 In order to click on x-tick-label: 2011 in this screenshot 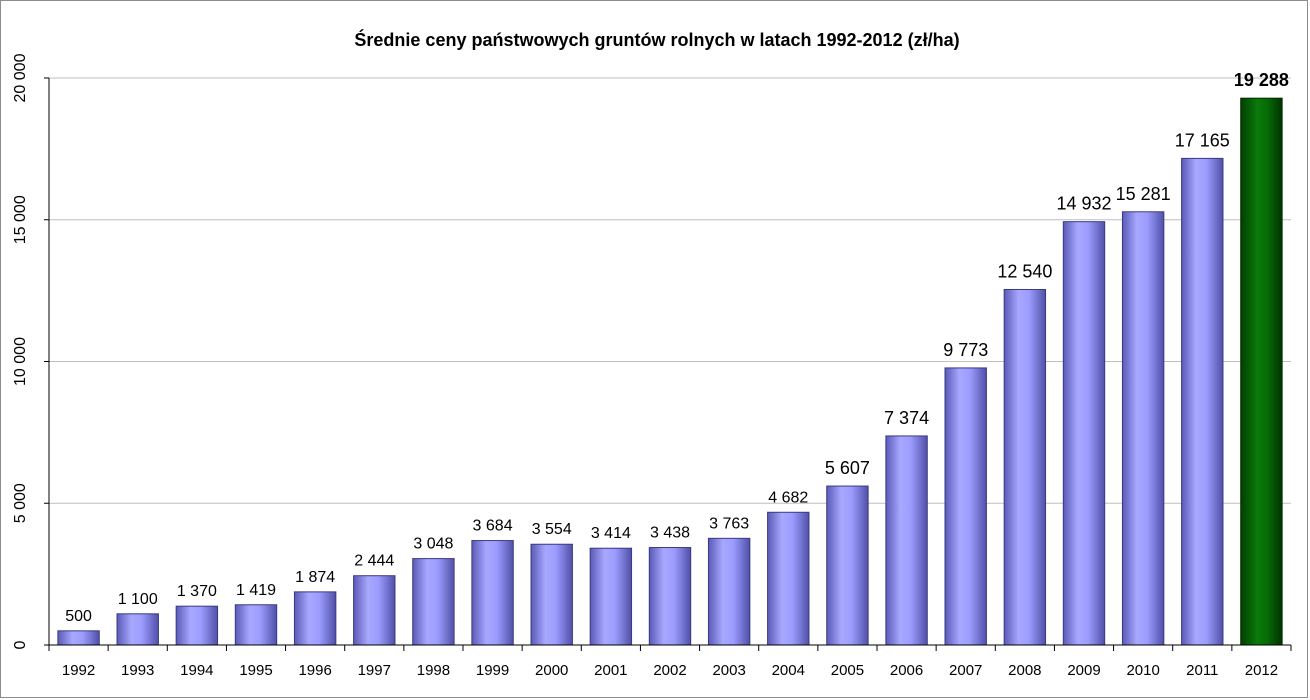, I will do `click(1202, 670)`.